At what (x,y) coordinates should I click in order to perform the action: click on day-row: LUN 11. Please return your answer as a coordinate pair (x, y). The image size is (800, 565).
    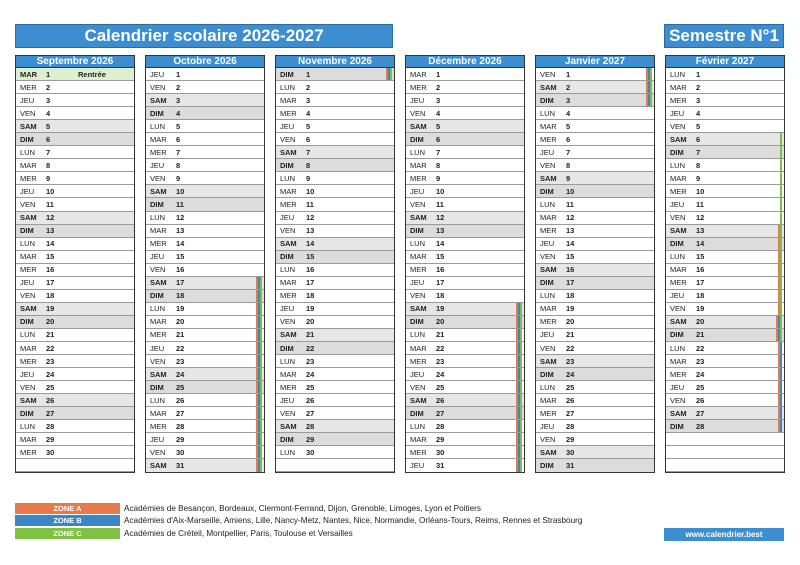
    Looking at the image, I should click on (595, 205).